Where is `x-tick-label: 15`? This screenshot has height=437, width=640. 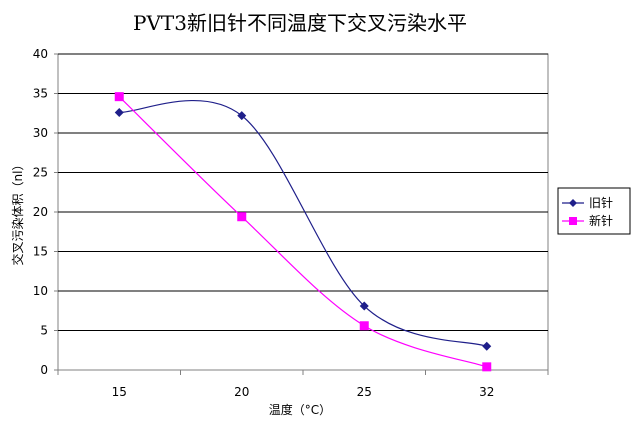 x-tick-label: 15 is located at coordinates (119, 392).